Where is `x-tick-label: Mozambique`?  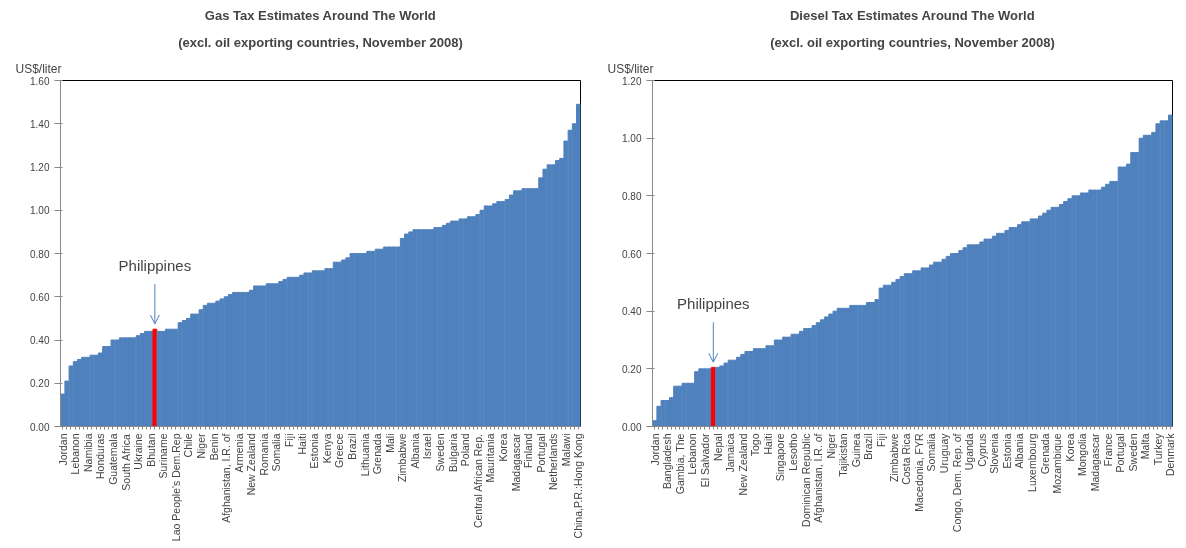
x-tick-label: Mozambique is located at coordinates (1057, 463).